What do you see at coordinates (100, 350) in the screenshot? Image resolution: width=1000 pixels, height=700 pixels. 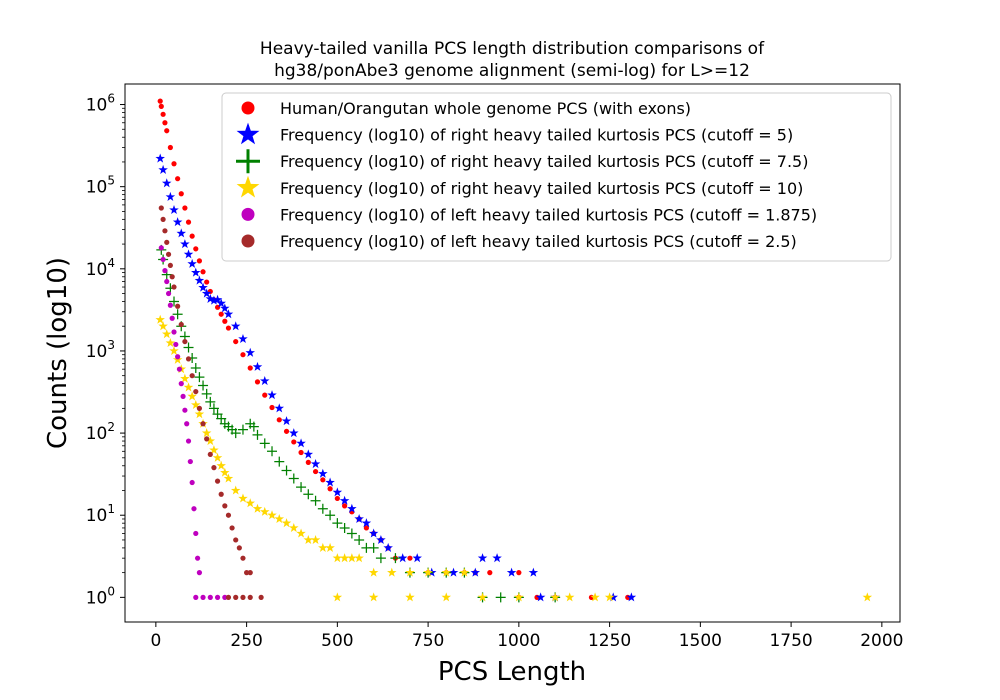 I see `y-tick-label: 10³` at bounding box center [100, 350].